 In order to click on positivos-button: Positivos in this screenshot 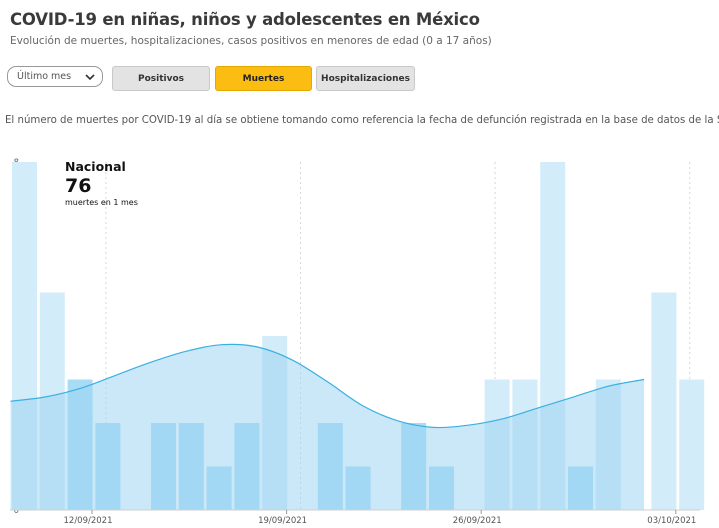, I will do `click(161, 78)`.